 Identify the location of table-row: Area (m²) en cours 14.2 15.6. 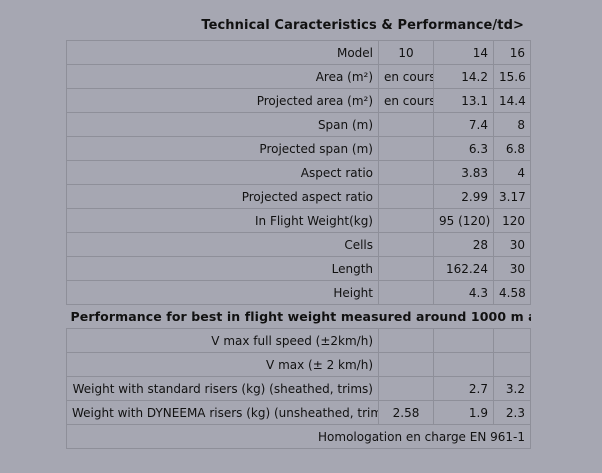
(298, 76).